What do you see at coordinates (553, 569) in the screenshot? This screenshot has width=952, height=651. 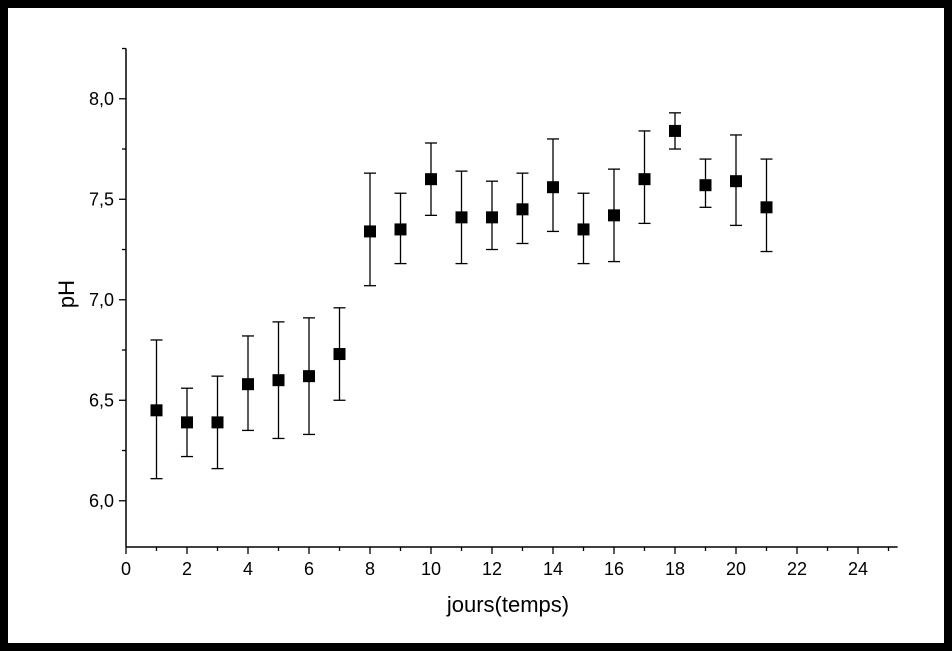 I see `x-tick-label: 14` at bounding box center [553, 569].